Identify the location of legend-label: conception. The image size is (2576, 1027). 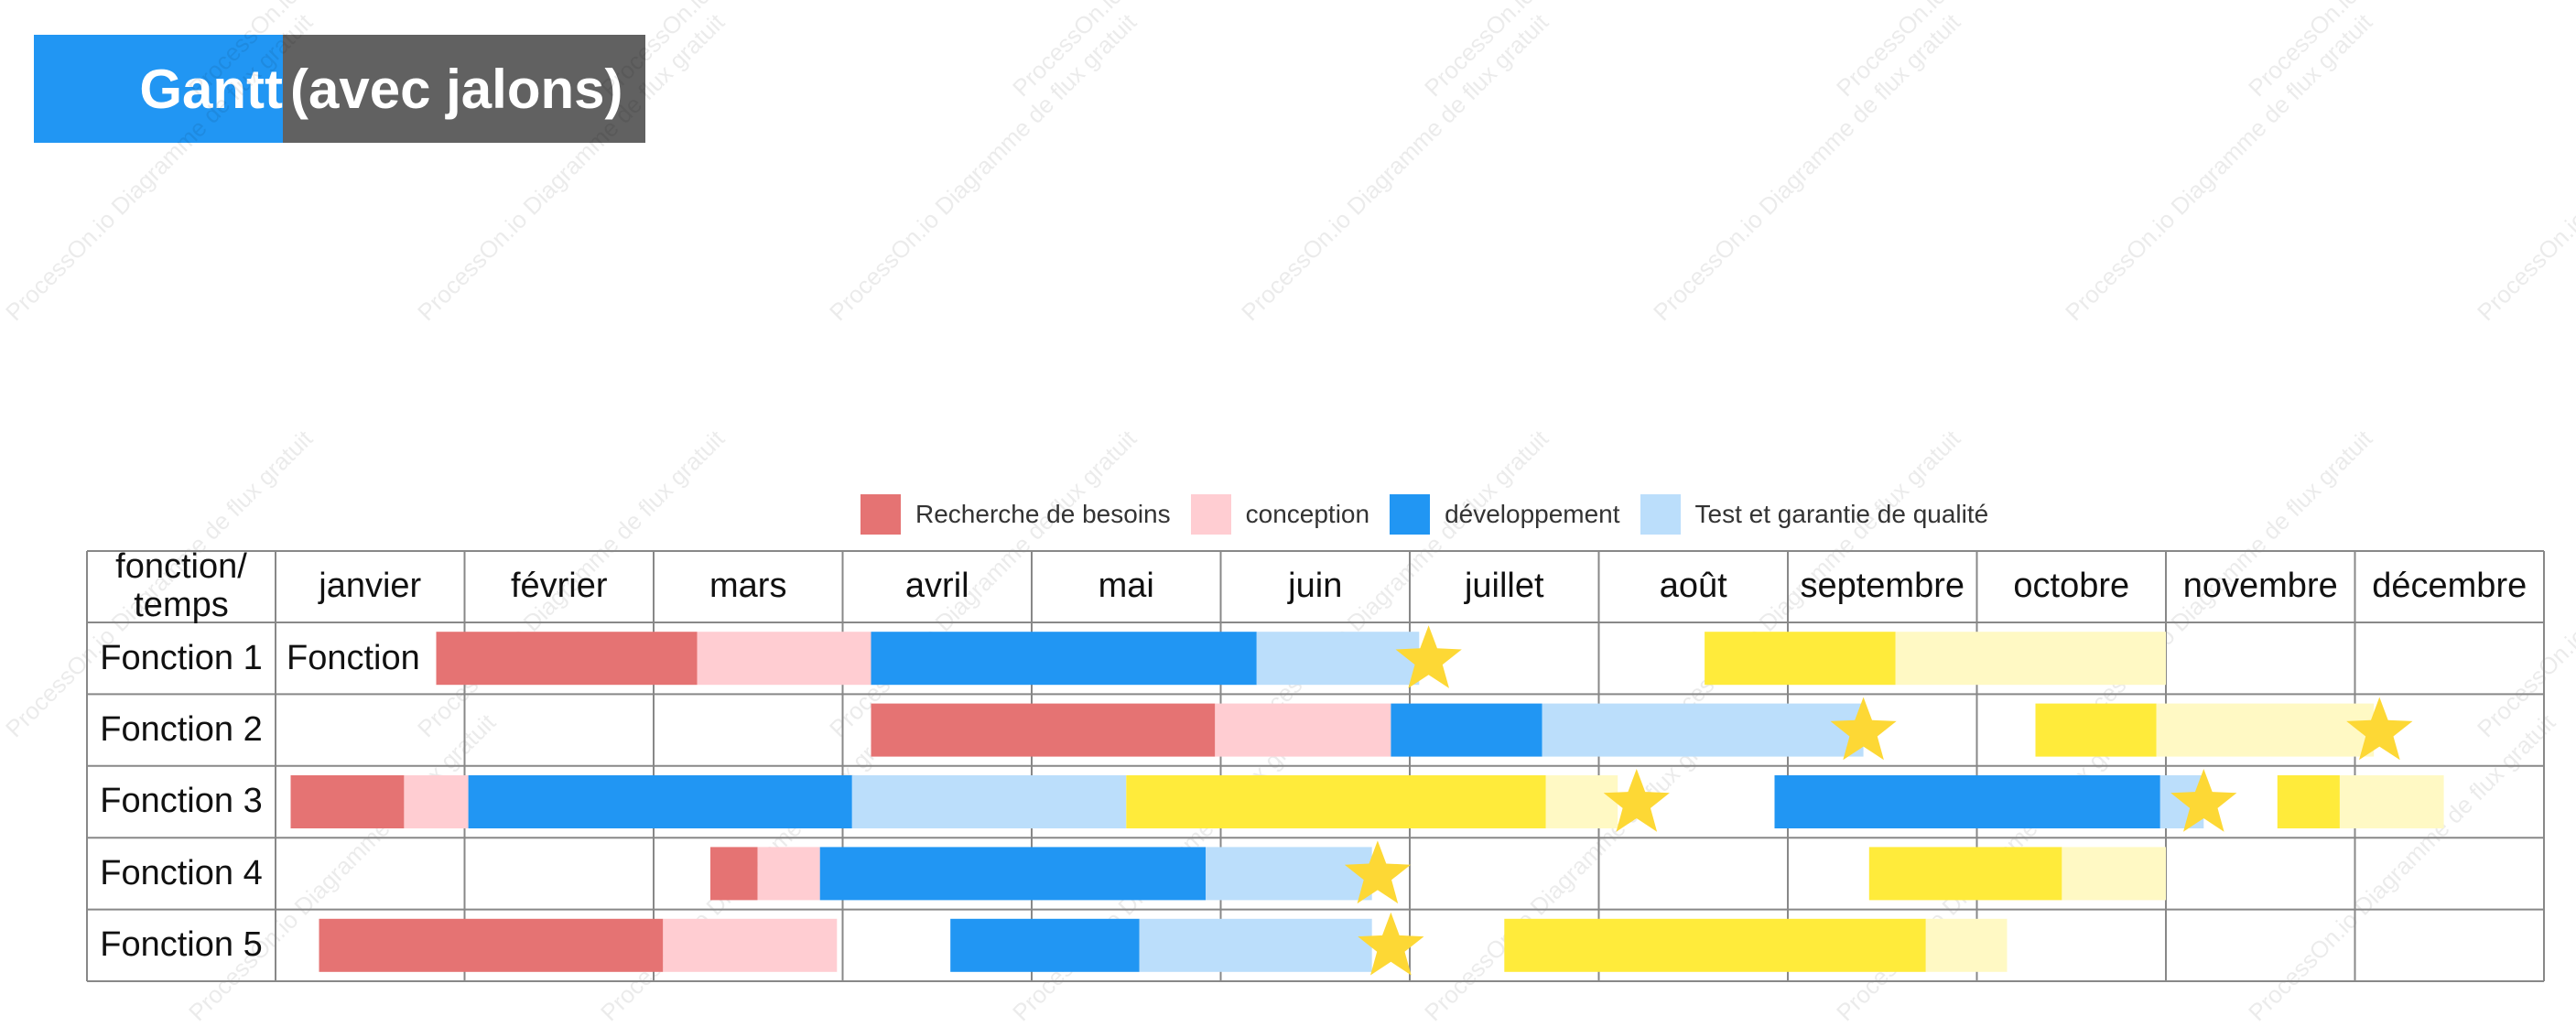
(1308, 514).